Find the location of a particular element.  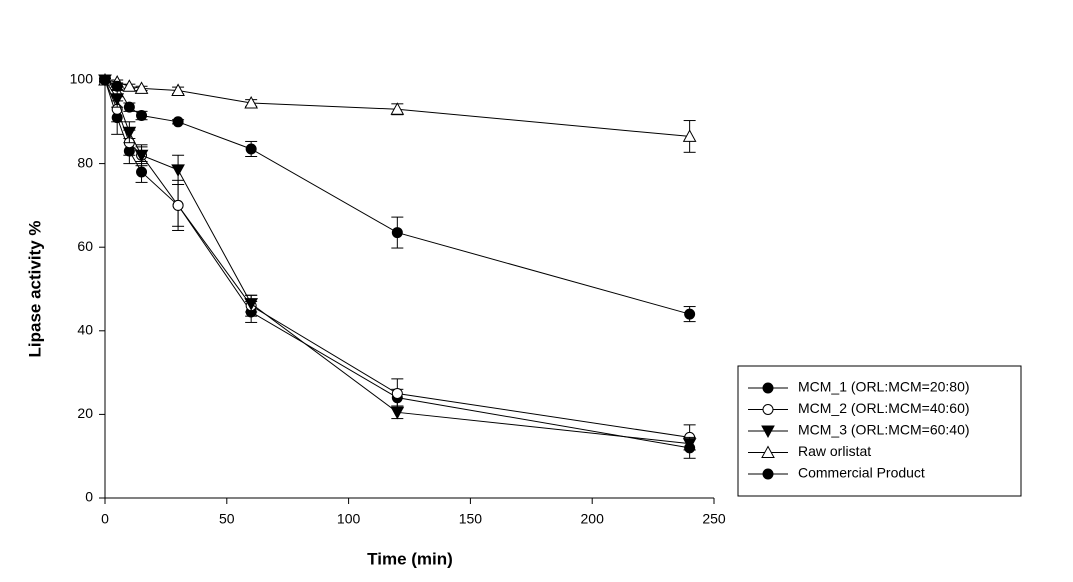

y-tick-label: 100 is located at coordinates (82, 79).